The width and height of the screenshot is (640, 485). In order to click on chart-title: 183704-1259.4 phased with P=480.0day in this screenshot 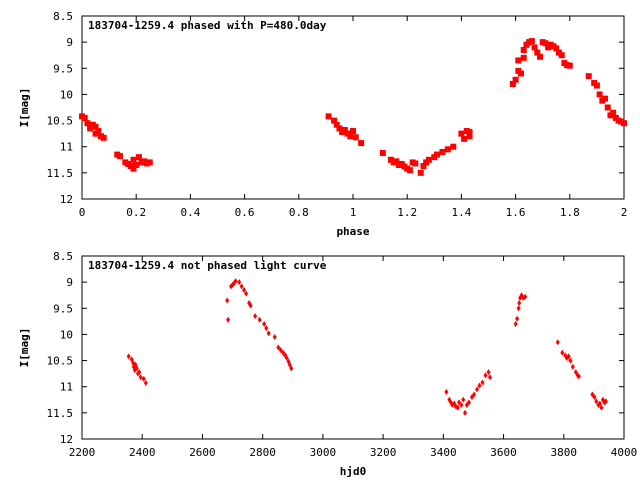, I will do `click(207, 25)`.